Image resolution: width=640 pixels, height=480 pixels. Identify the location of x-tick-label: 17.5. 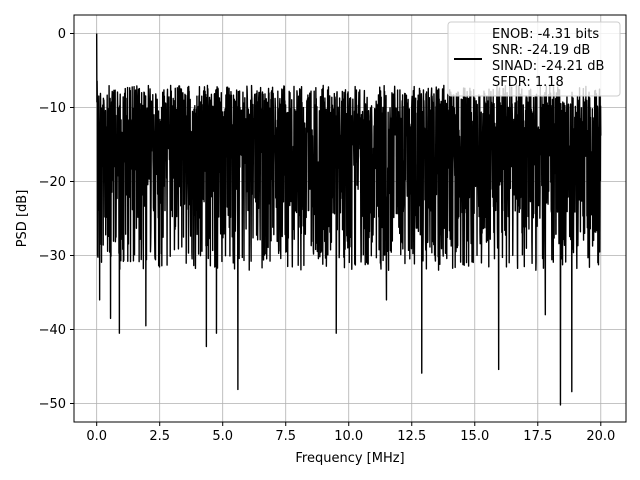
(537, 436).